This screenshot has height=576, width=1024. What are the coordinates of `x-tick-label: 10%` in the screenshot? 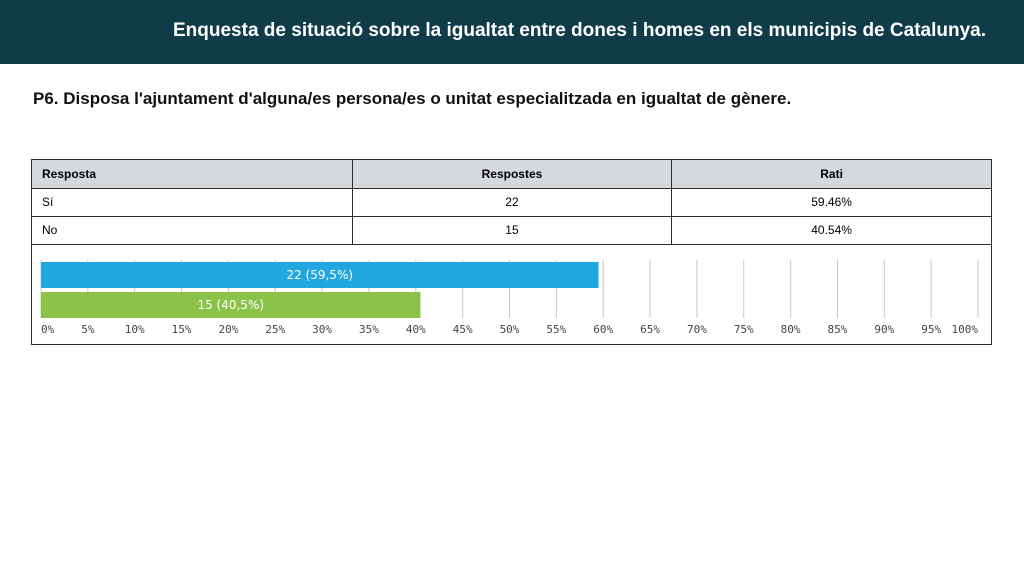 It's located at (135, 329).